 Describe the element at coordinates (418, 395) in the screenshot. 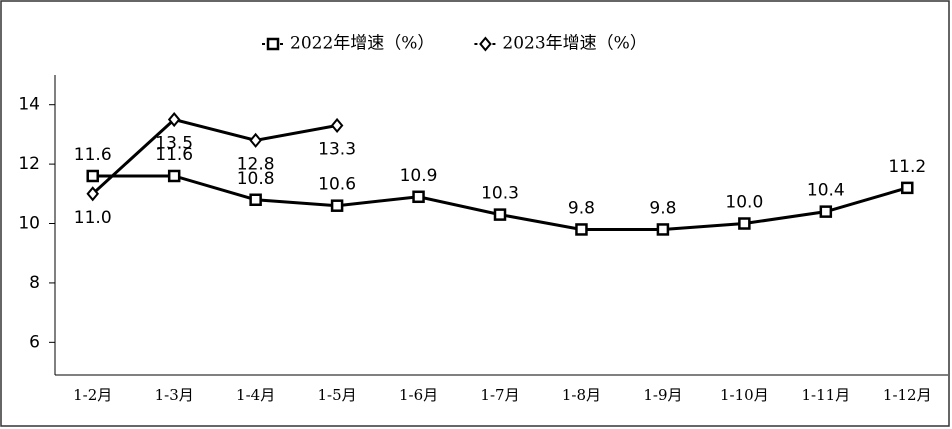

I see `x-tick-label: 1-6月` at that location.